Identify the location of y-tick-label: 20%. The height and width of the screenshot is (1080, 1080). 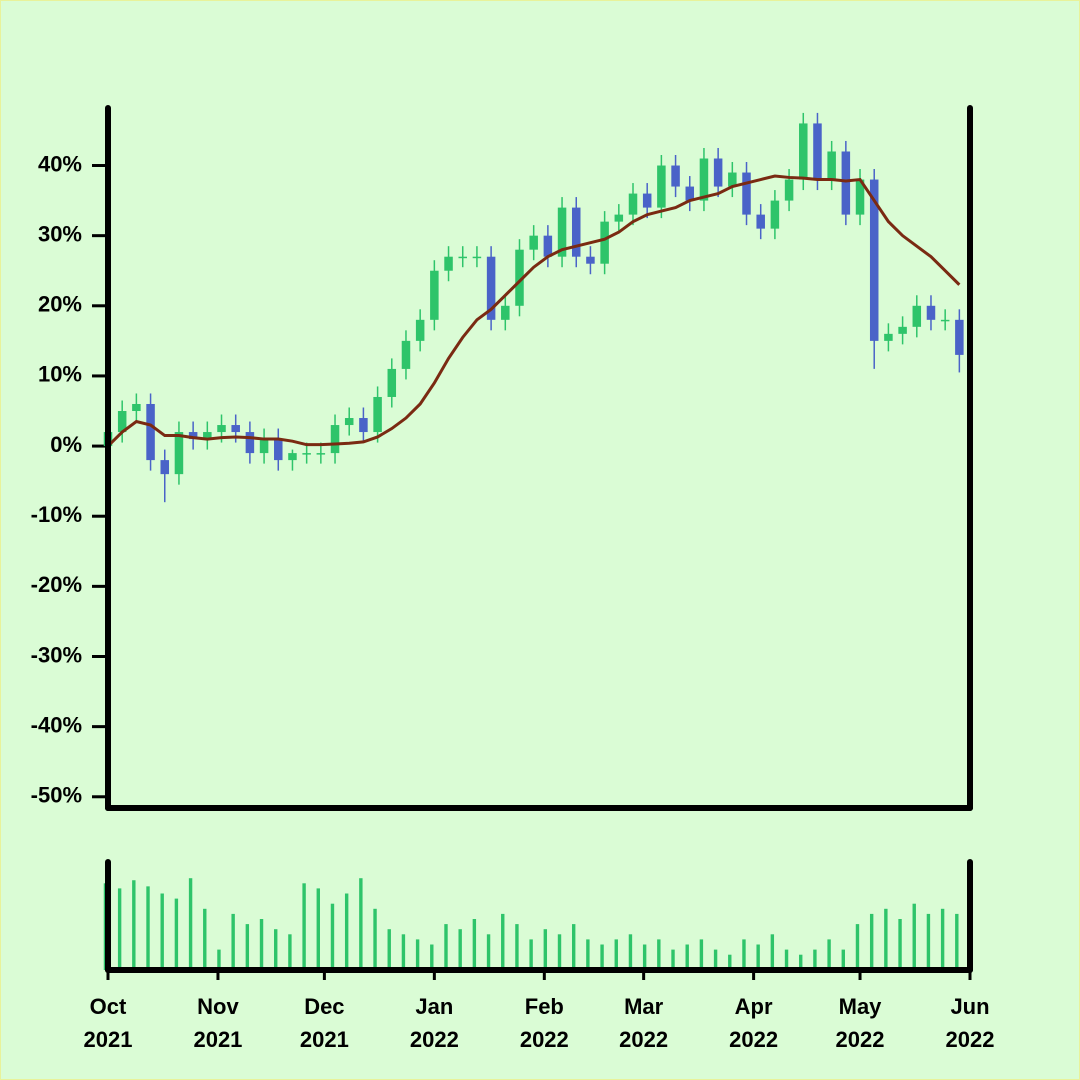
(60, 304).